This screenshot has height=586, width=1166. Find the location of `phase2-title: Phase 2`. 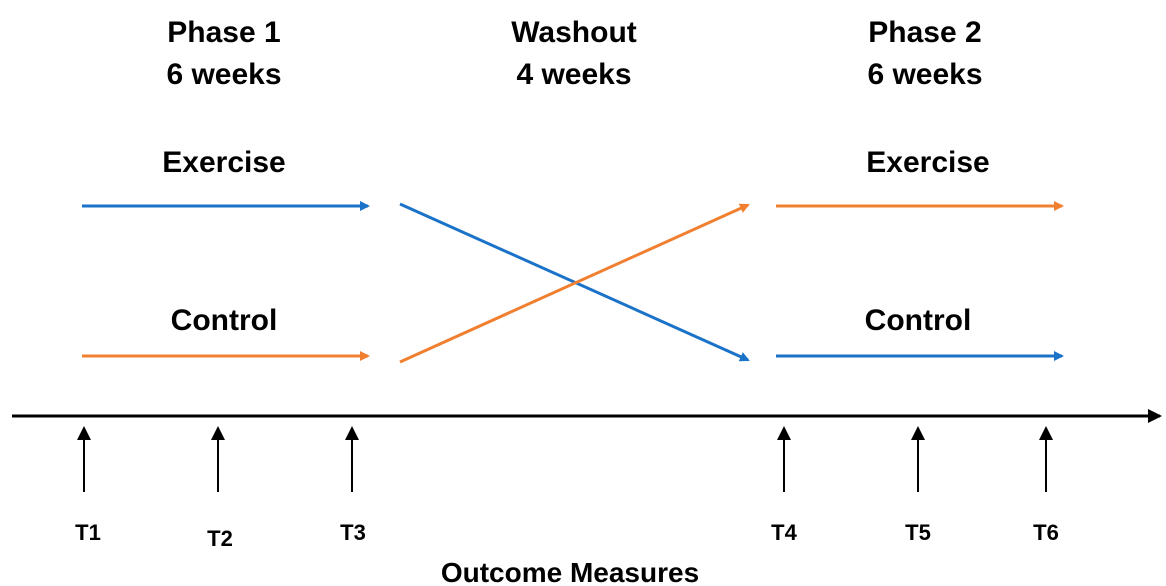

phase2-title: Phase 2 is located at coordinates (924, 32).